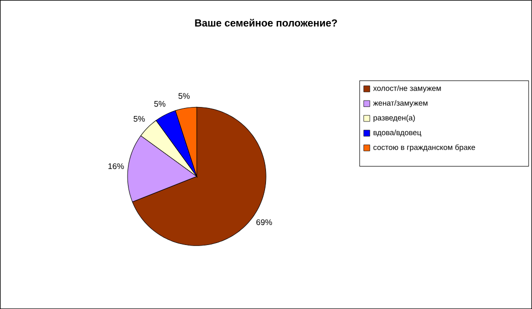 Image resolution: width=532 pixels, height=309 pixels. What do you see at coordinates (116, 166) in the screenshot?
I see `data-label: 16%` at bounding box center [116, 166].